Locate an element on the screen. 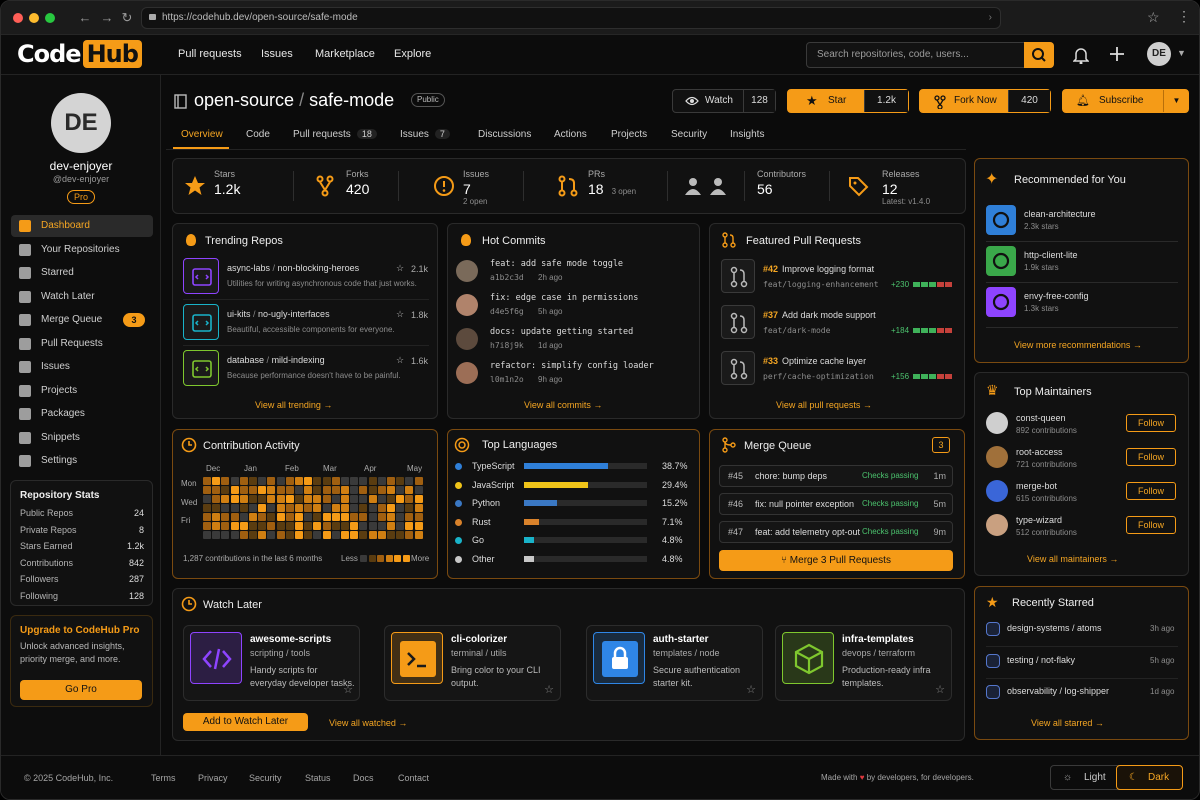  watch-button: Watch 128 is located at coordinates (724, 101).